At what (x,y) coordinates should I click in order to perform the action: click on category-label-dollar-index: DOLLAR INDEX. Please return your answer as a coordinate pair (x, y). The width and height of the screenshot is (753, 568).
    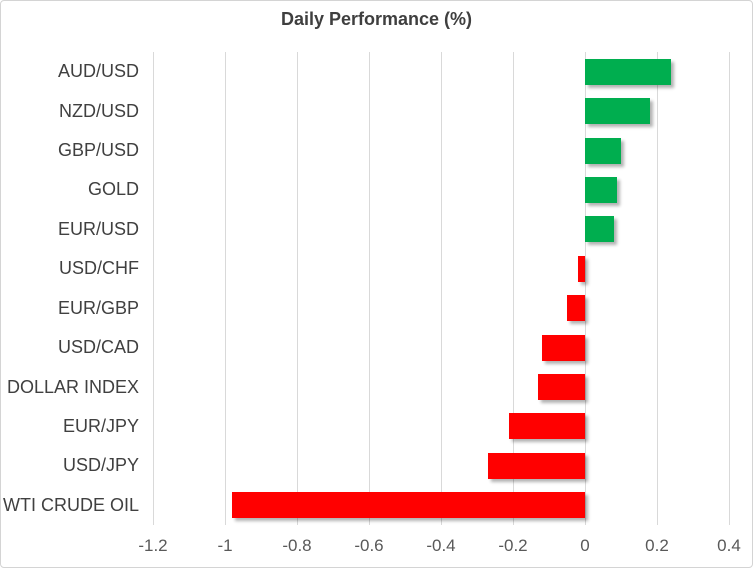
    Looking at the image, I should click on (72, 386).